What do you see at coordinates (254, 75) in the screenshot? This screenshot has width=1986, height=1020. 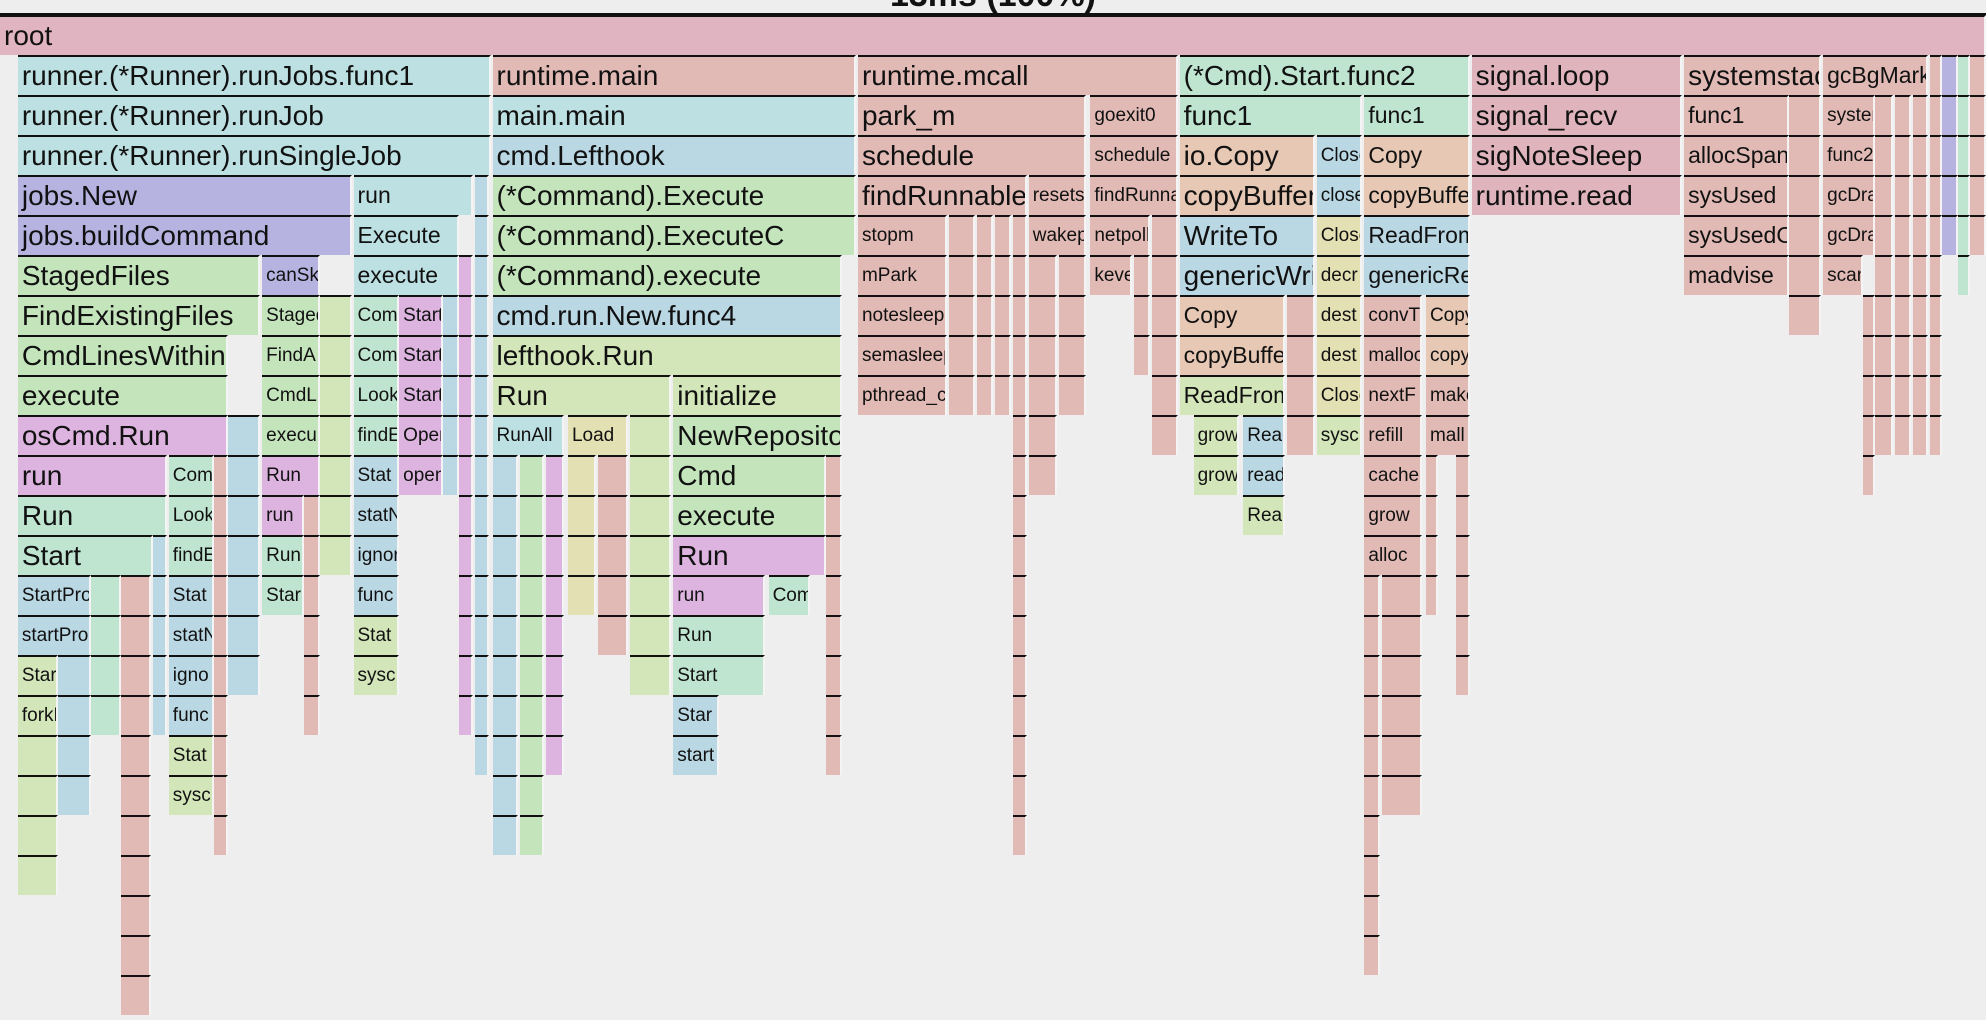 I see `frame: runner.(*Runner).runJobs.func1` at bounding box center [254, 75].